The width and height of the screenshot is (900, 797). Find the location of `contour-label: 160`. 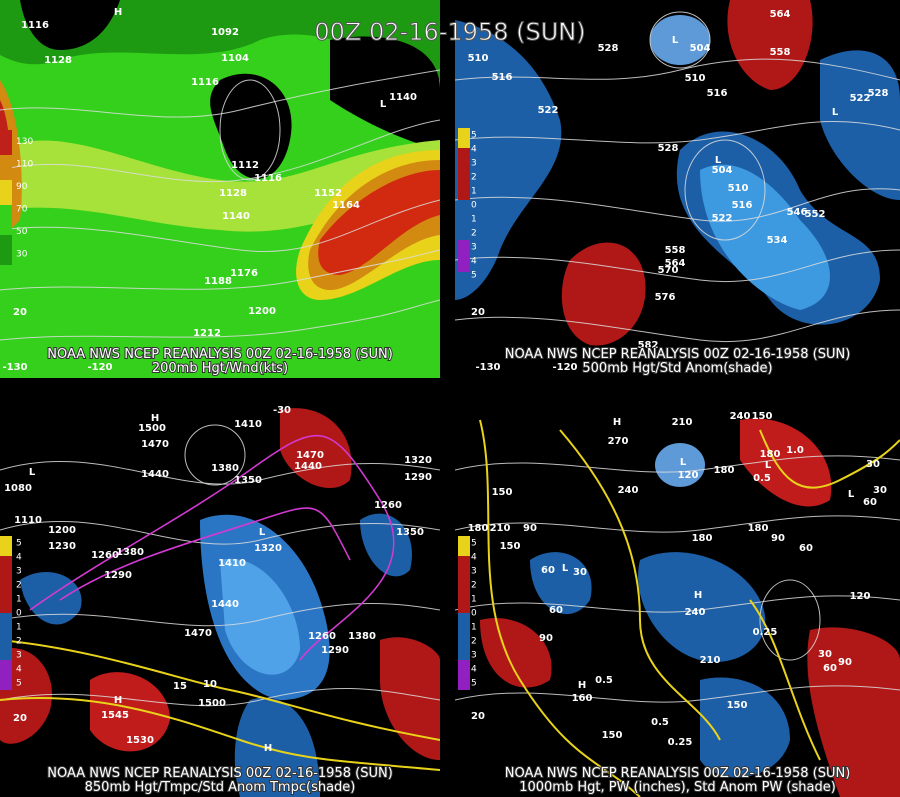

contour-label: 160 is located at coordinates (582, 698).